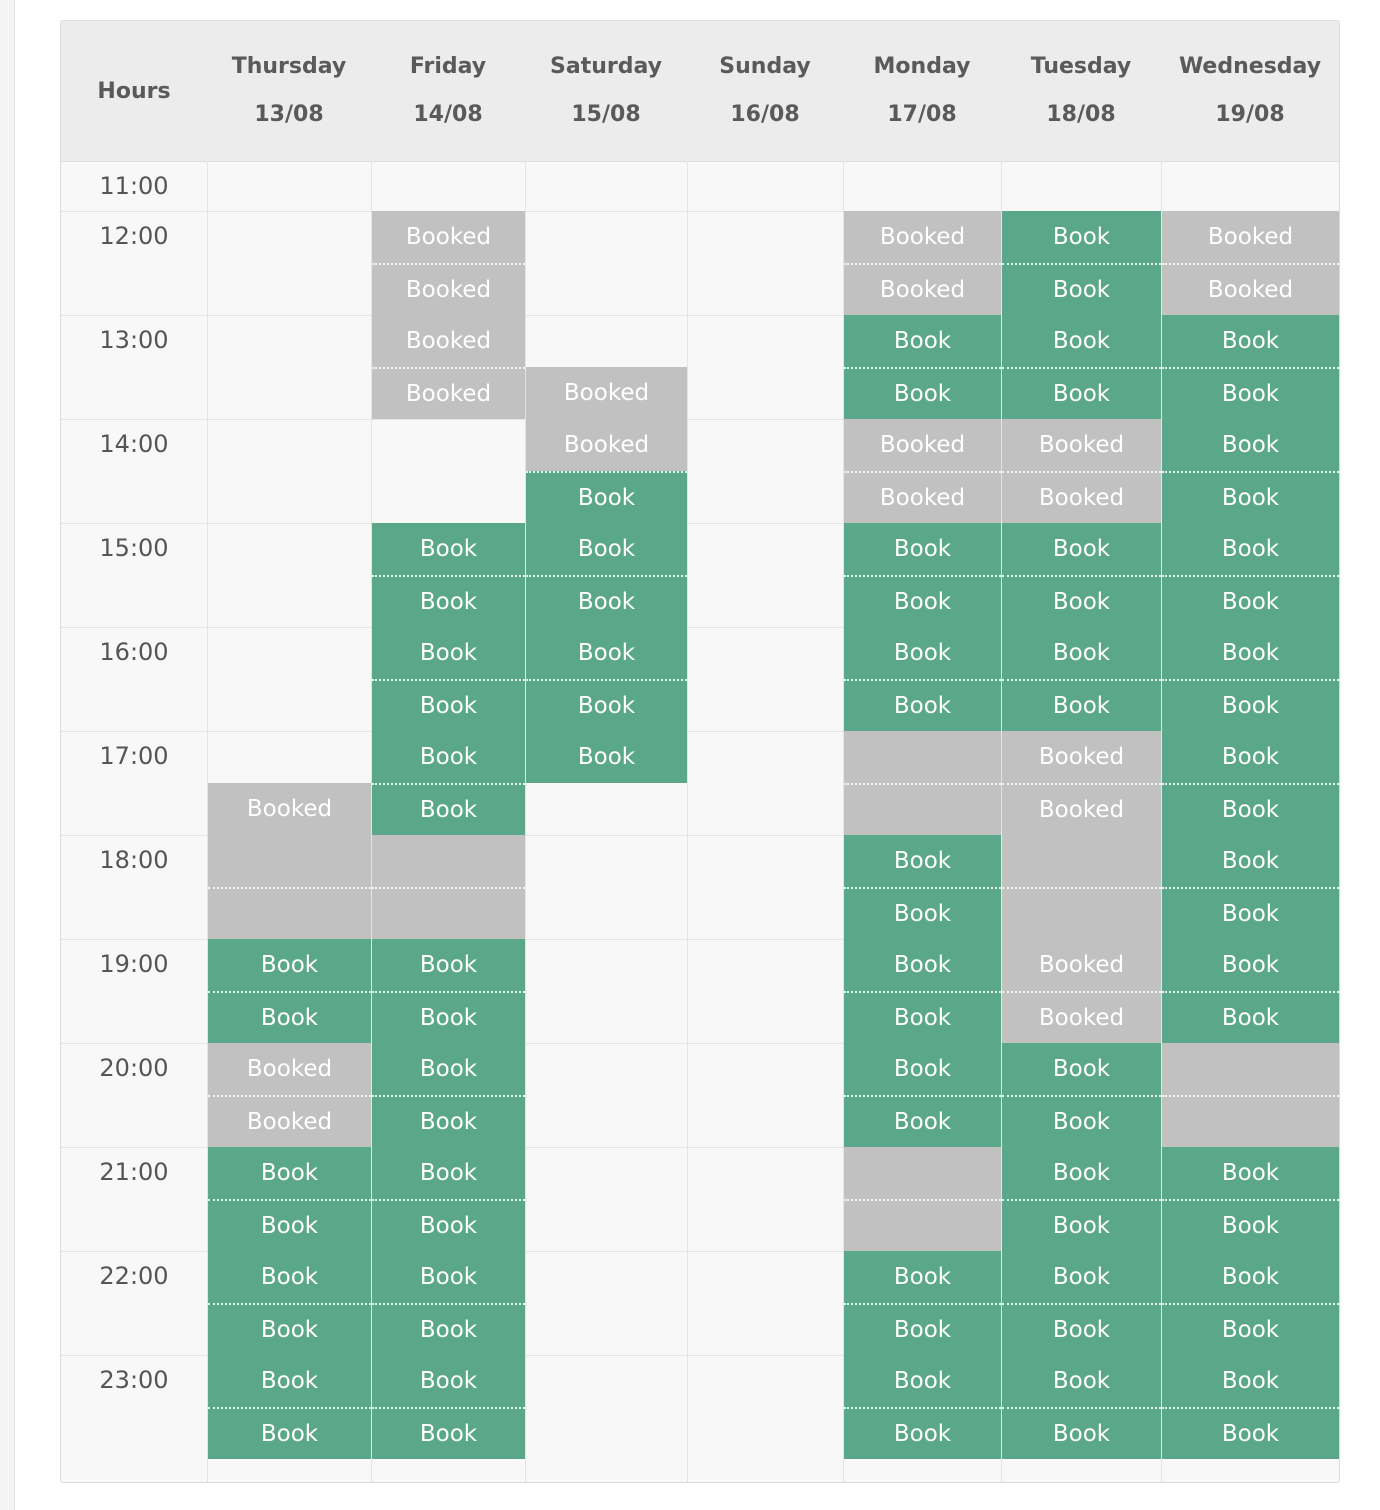  I want to click on column-divider, so click(843, 821).